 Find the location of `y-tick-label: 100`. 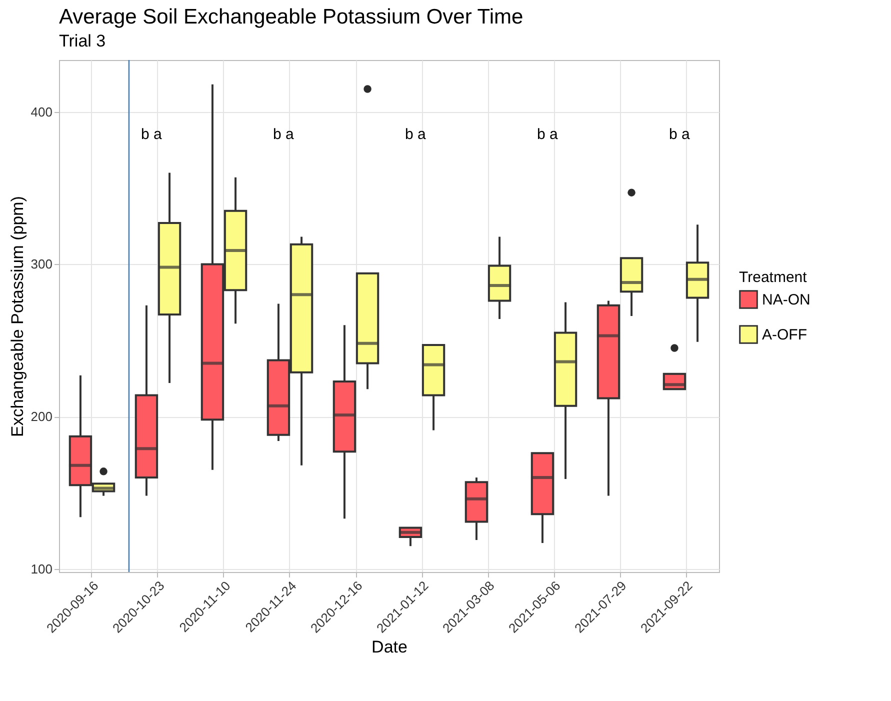

y-tick-label: 100 is located at coordinates (41, 568).